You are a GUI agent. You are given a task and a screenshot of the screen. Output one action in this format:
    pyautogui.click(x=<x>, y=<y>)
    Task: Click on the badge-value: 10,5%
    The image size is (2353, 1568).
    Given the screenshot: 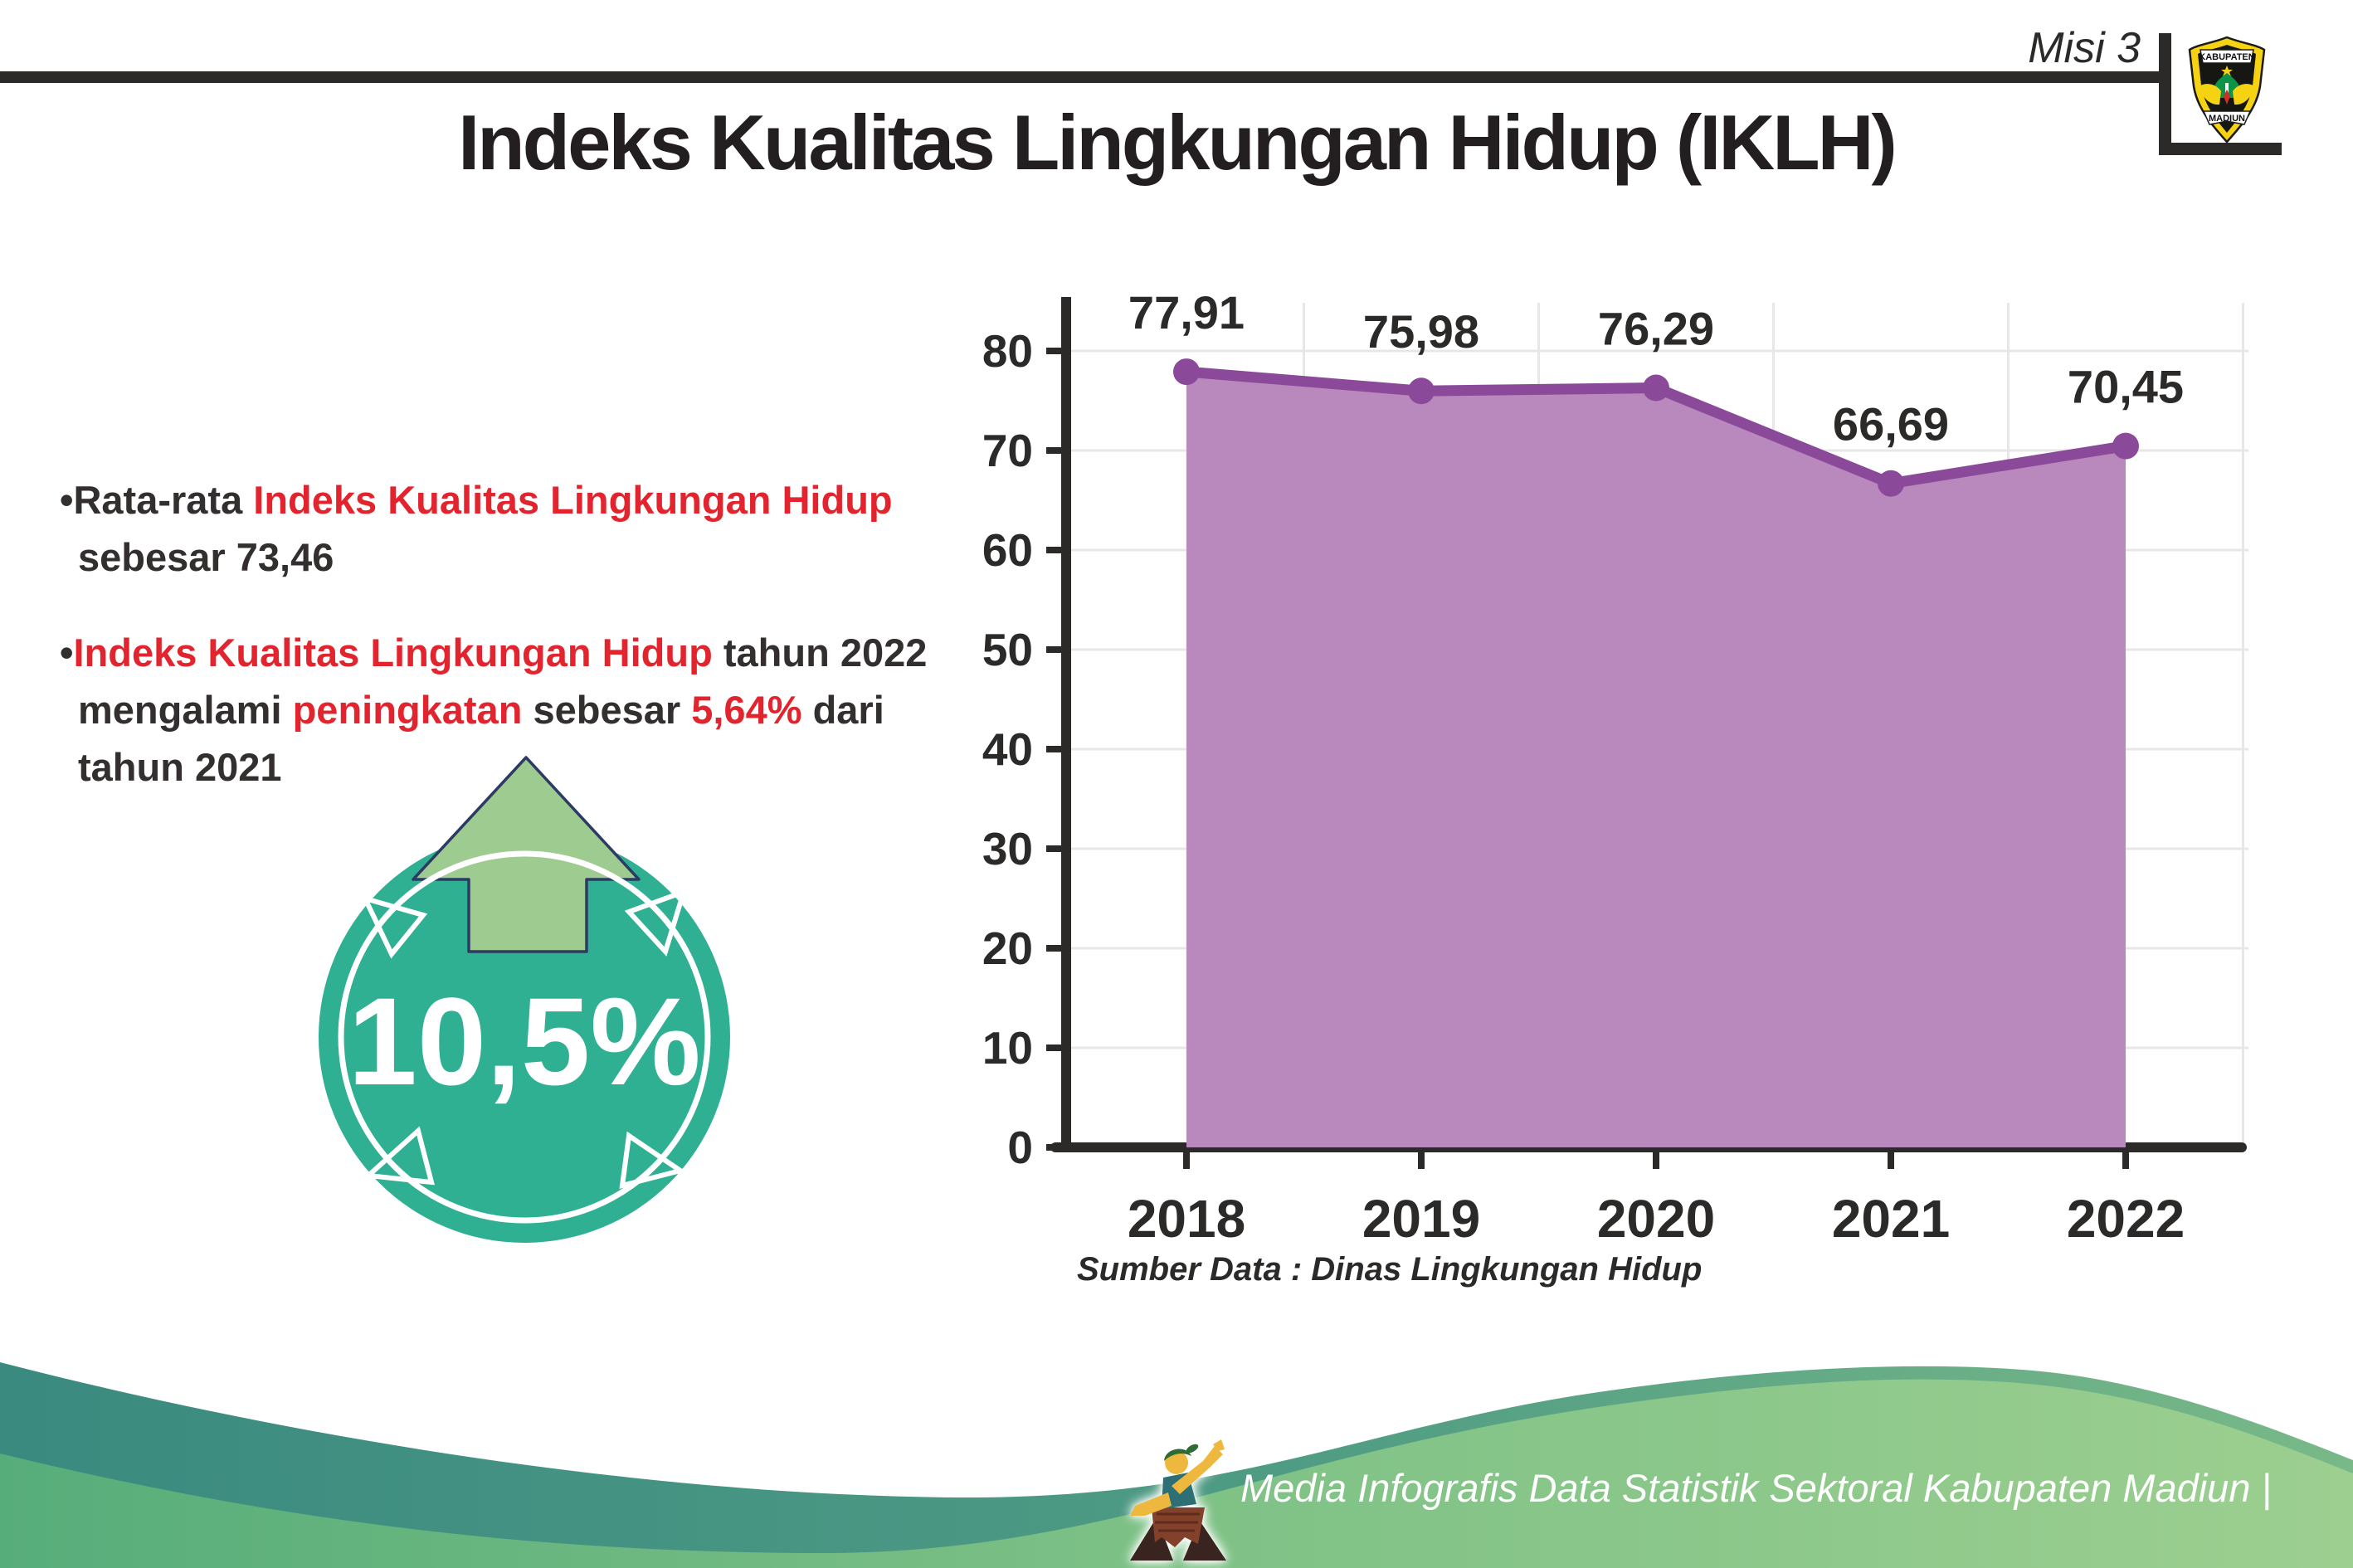 What is the action you would take?
    pyautogui.click(x=524, y=1041)
    